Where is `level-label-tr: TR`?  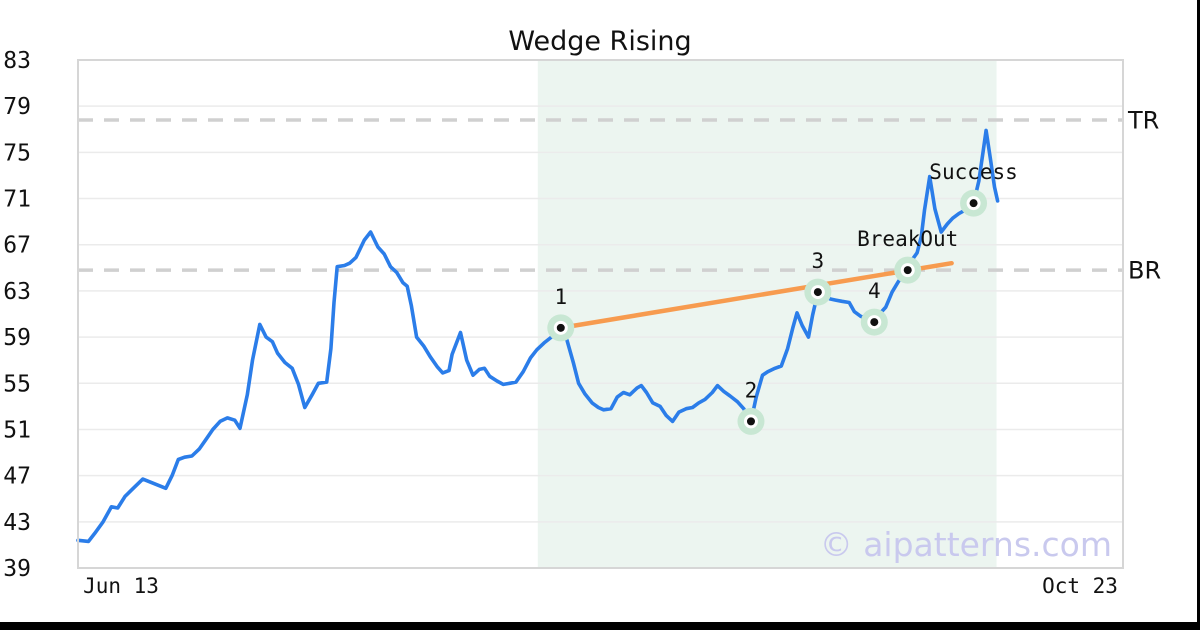 level-label-tr: TR is located at coordinates (1143, 121).